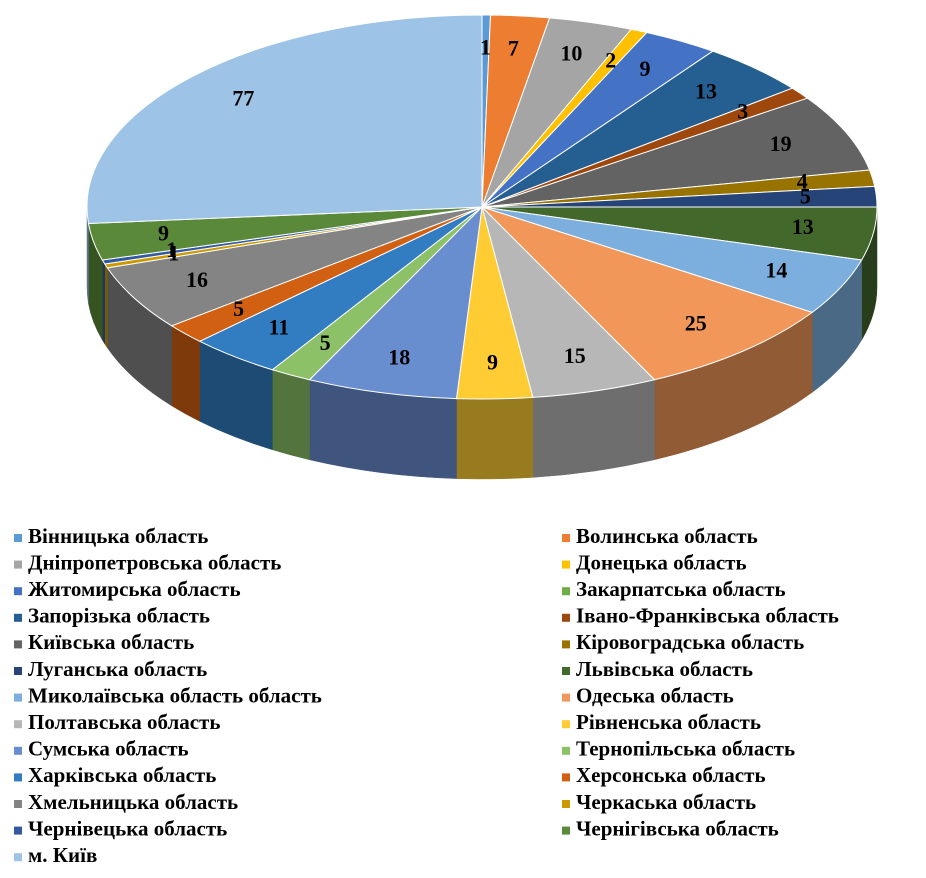 The width and height of the screenshot is (926, 878). What do you see at coordinates (696, 322) in the screenshot?
I see `data-label: 25` at bounding box center [696, 322].